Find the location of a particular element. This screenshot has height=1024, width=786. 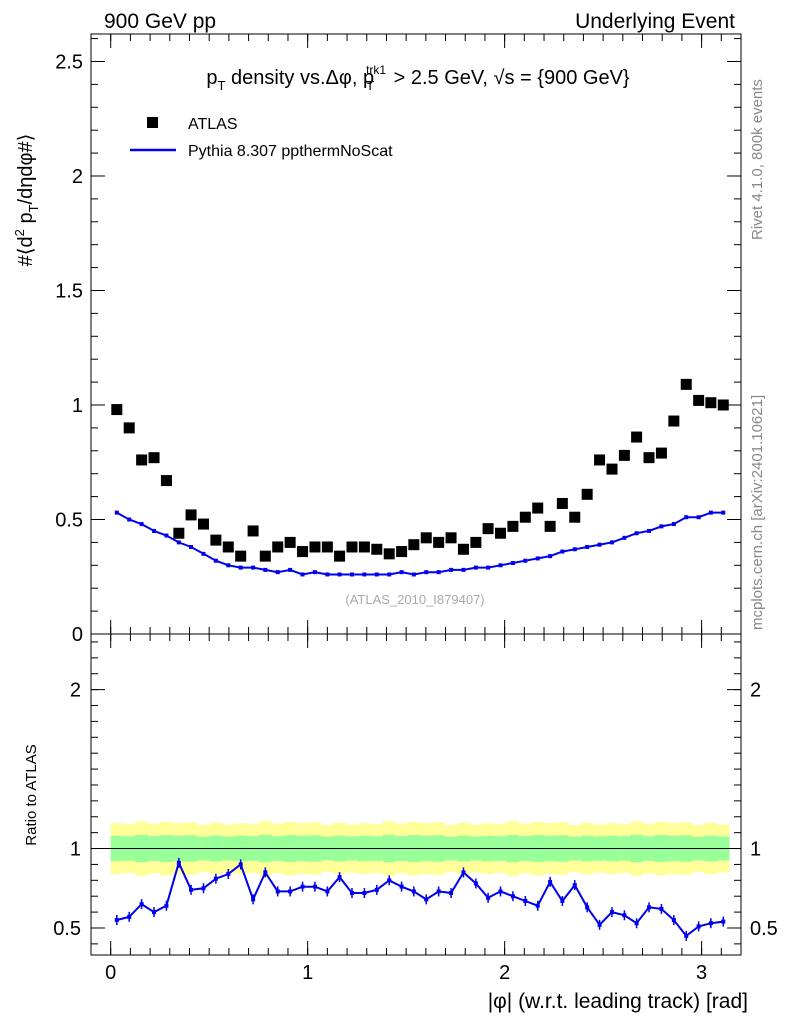

x-tick-label: 2 is located at coordinates (504, 973).